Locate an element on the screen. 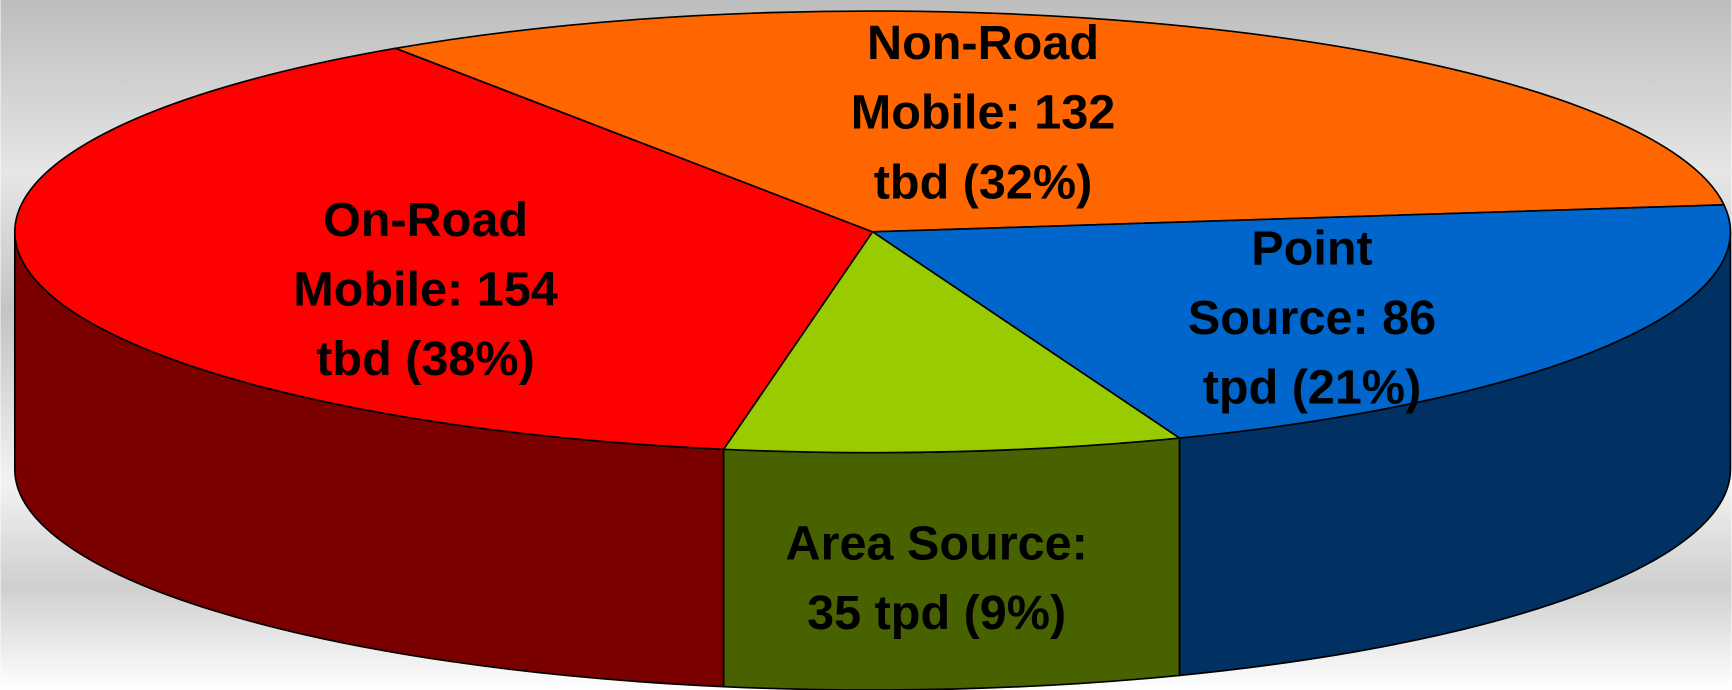 The height and width of the screenshot is (690, 1732). data-label-line: tbd (32%) is located at coordinates (983, 182).